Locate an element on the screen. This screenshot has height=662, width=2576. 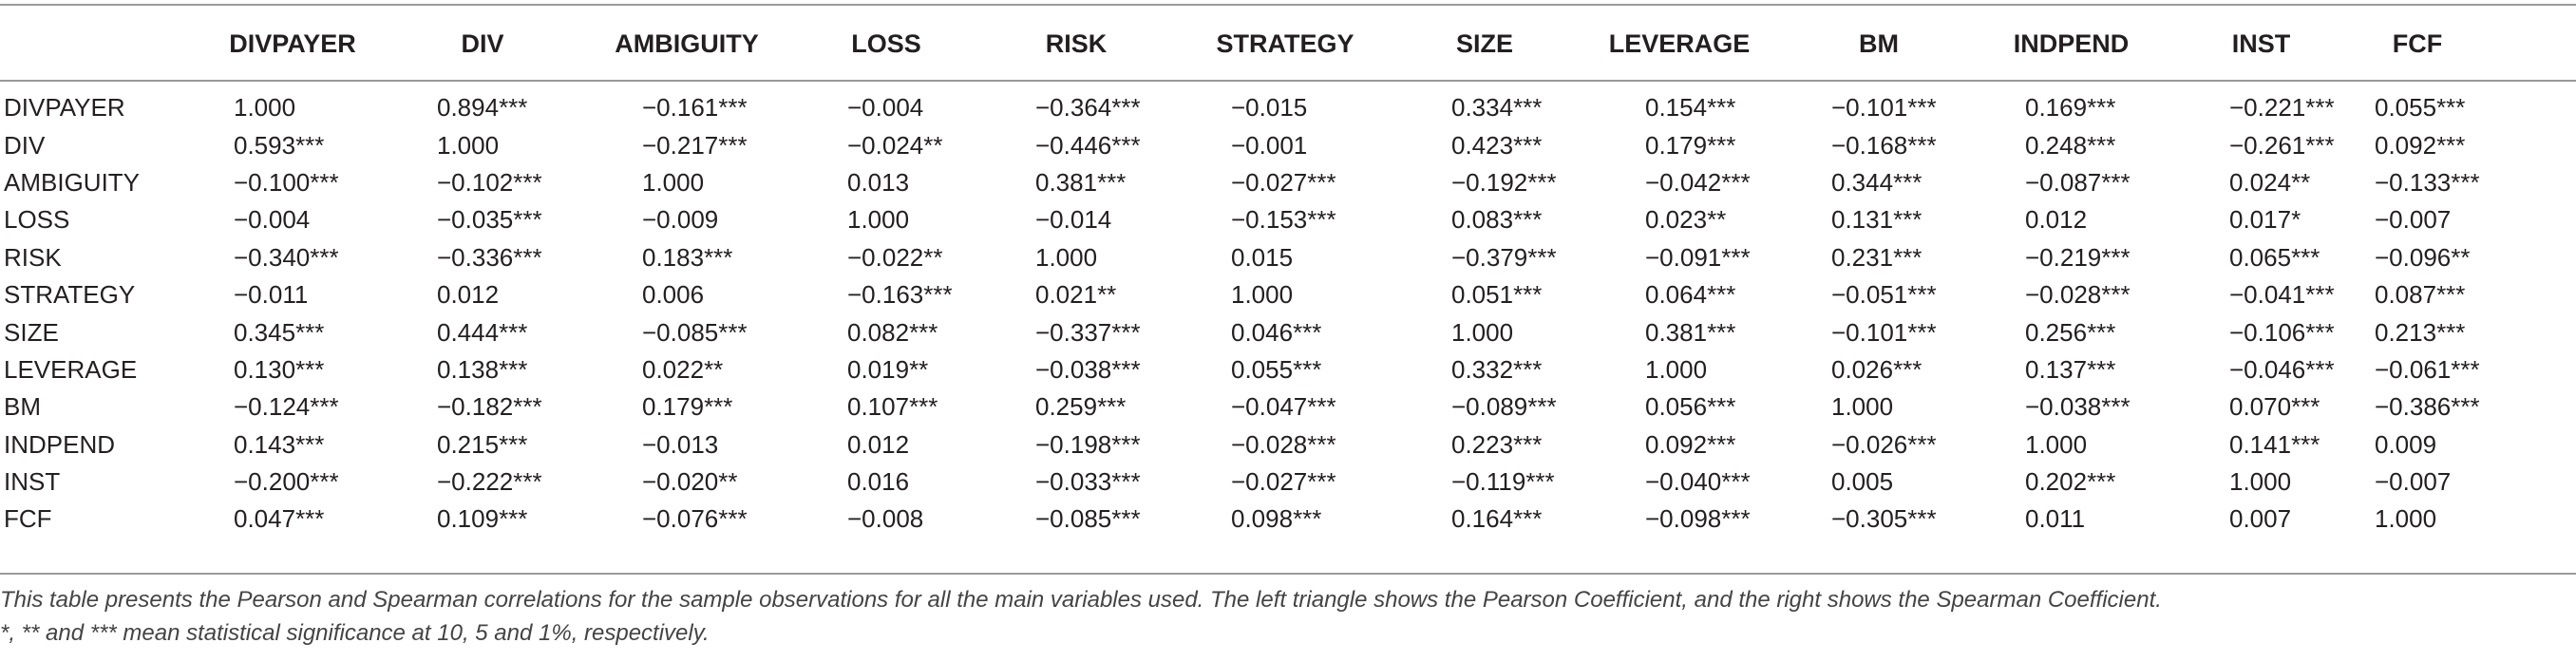
table-cell: 0.047*** is located at coordinates (279, 519).